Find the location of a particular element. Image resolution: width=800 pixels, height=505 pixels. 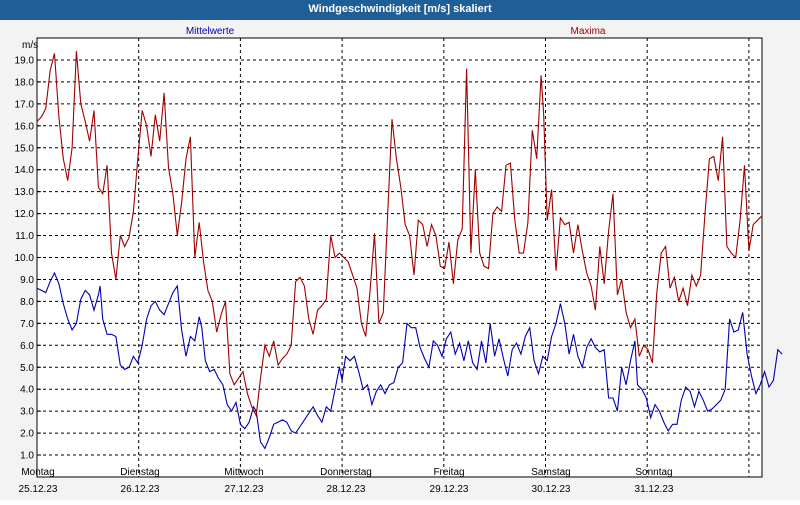

x-tick-label-date: 28.12.23 is located at coordinates (346, 489).